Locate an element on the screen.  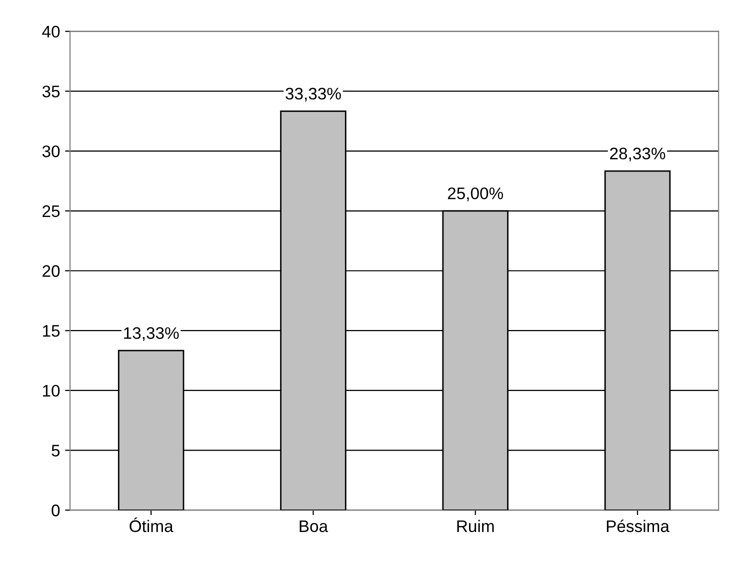
y-tick-label: 35 is located at coordinates (51, 92).